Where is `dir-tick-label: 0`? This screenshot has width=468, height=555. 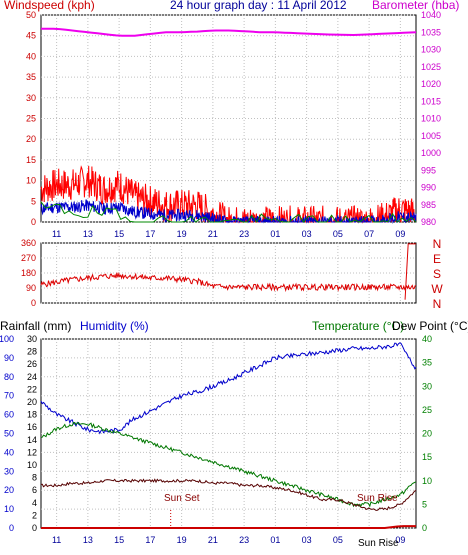
dir-tick-label: 0 is located at coordinates (33, 303).